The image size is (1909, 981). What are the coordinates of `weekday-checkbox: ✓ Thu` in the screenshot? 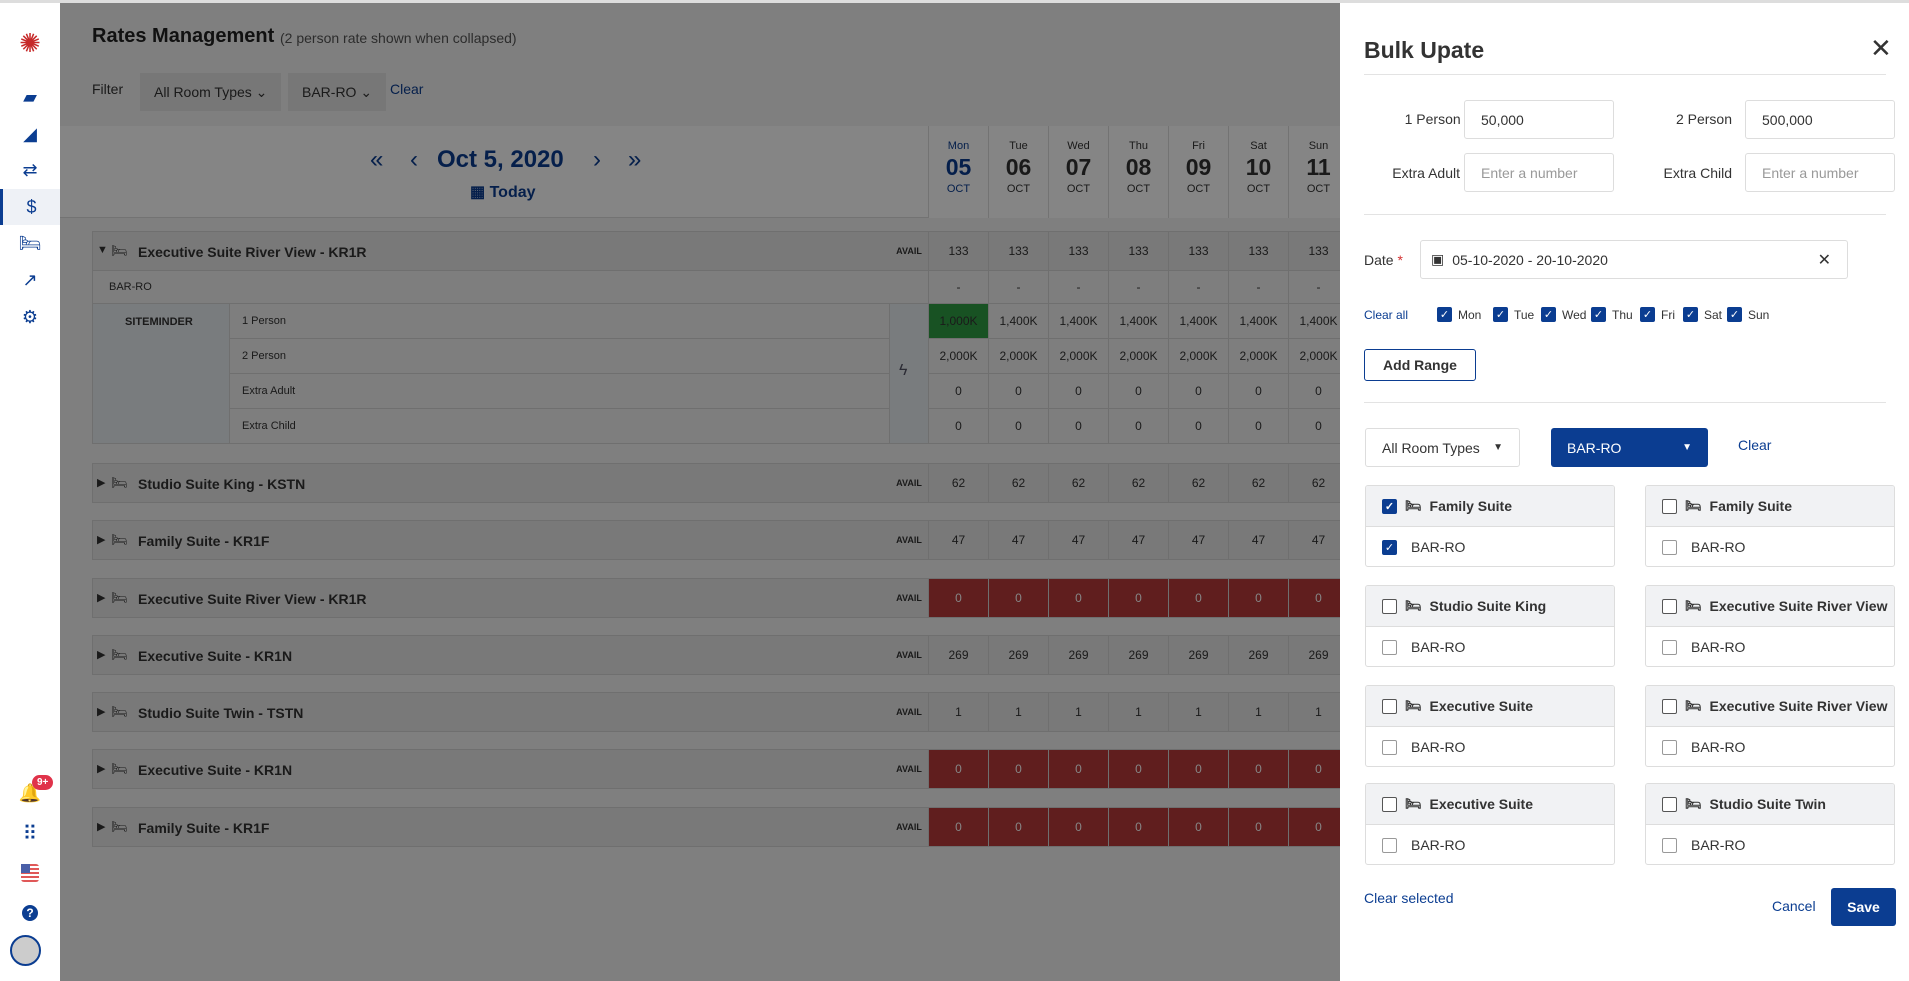 It's located at (1612, 314).